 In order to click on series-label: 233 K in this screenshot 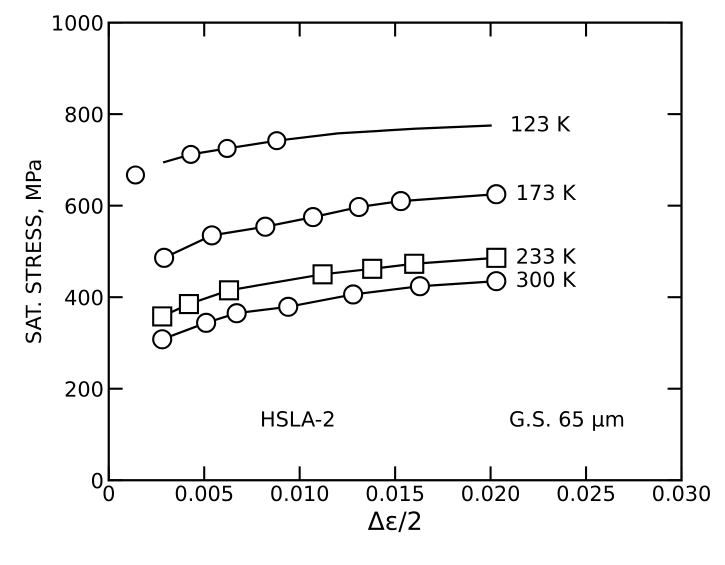, I will do `click(546, 256)`.